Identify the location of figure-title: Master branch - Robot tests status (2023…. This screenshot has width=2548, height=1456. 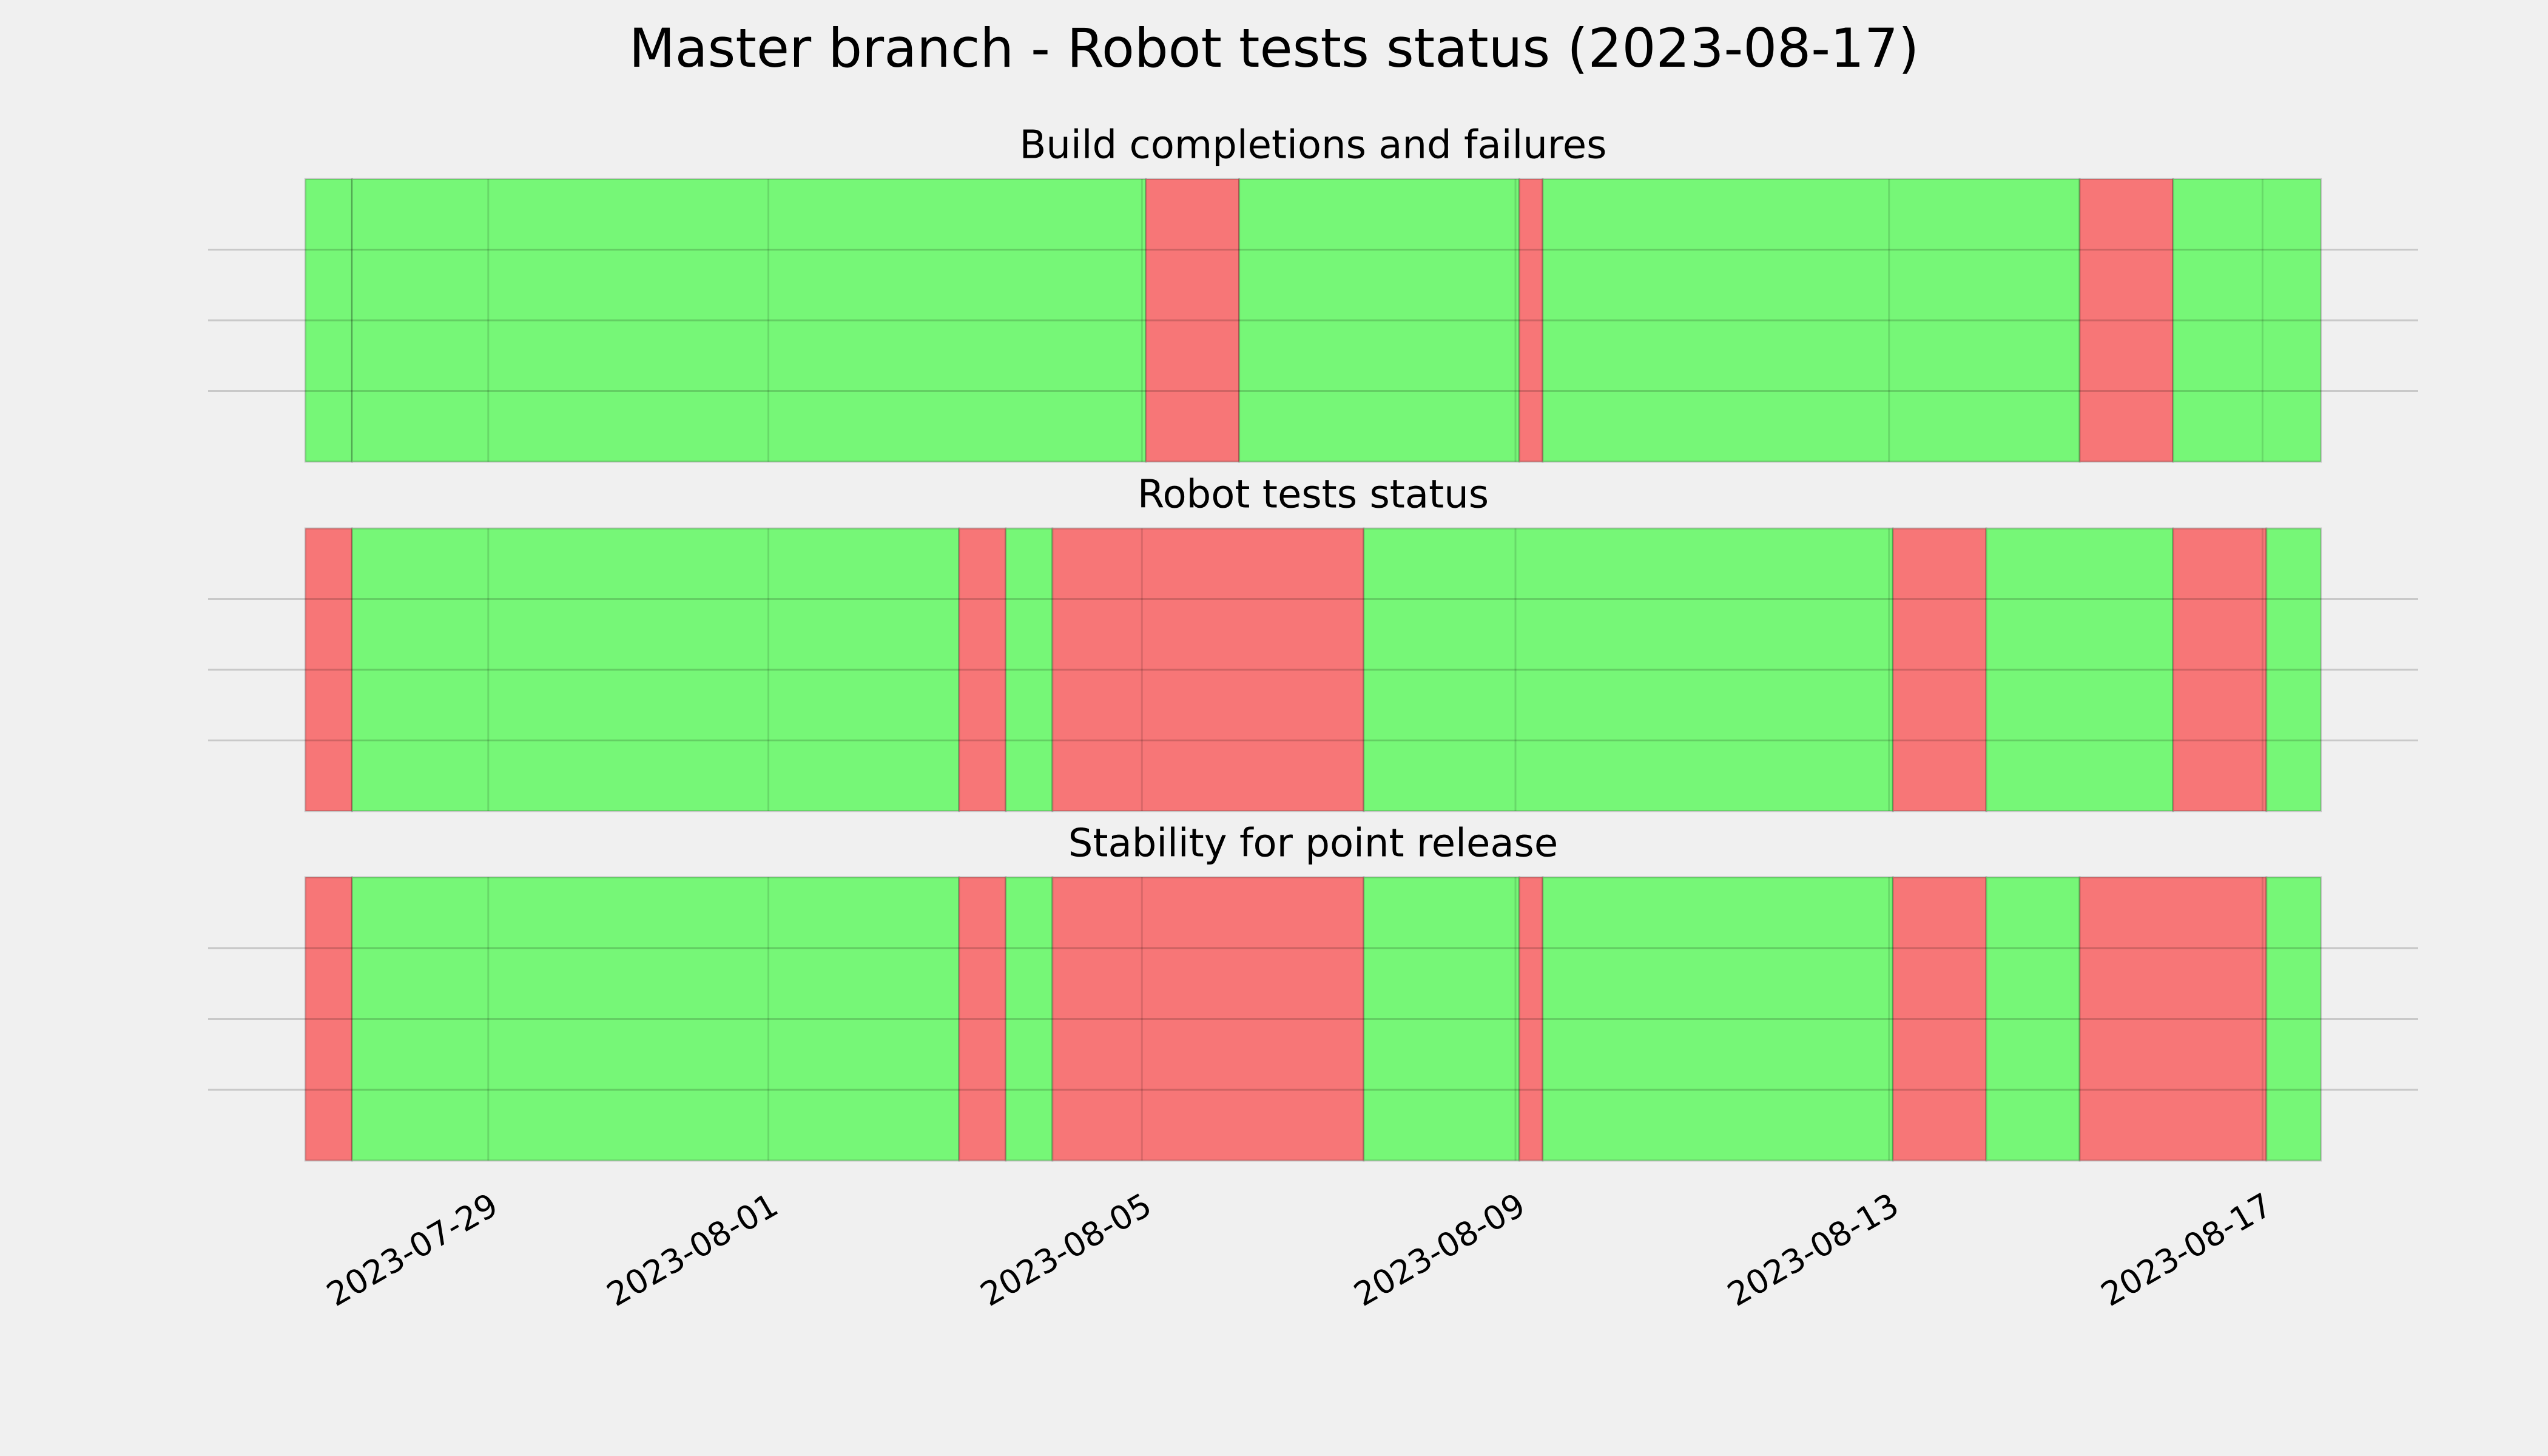
(1274, 48).